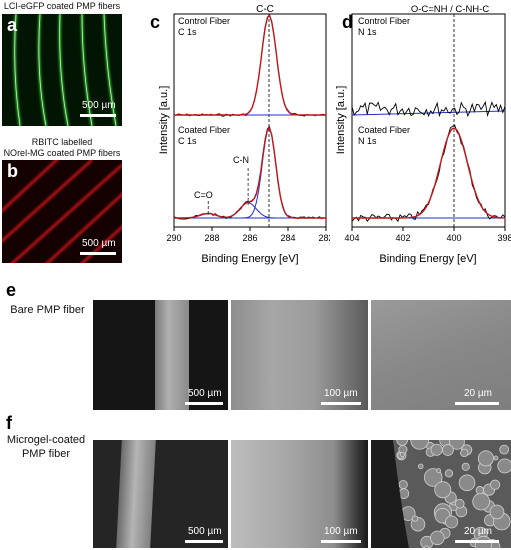 This screenshot has height=550, width=511. I want to click on panel-d-xlabel: Binding Energy [eV], so click(427, 259).